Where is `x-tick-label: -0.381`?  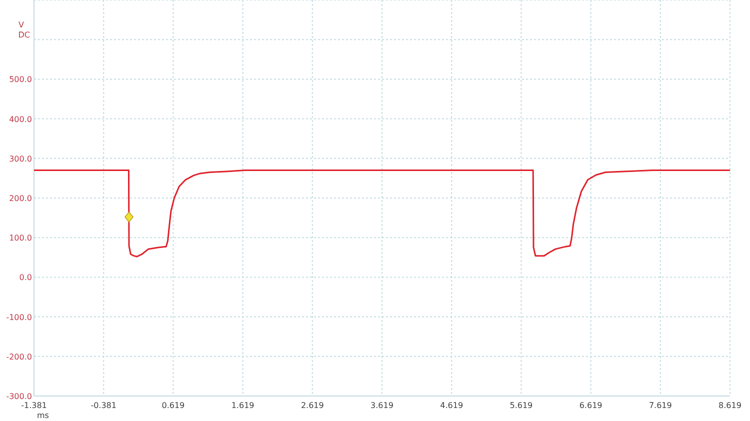 x-tick-label: -0.381 is located at coordinates (103, 405).